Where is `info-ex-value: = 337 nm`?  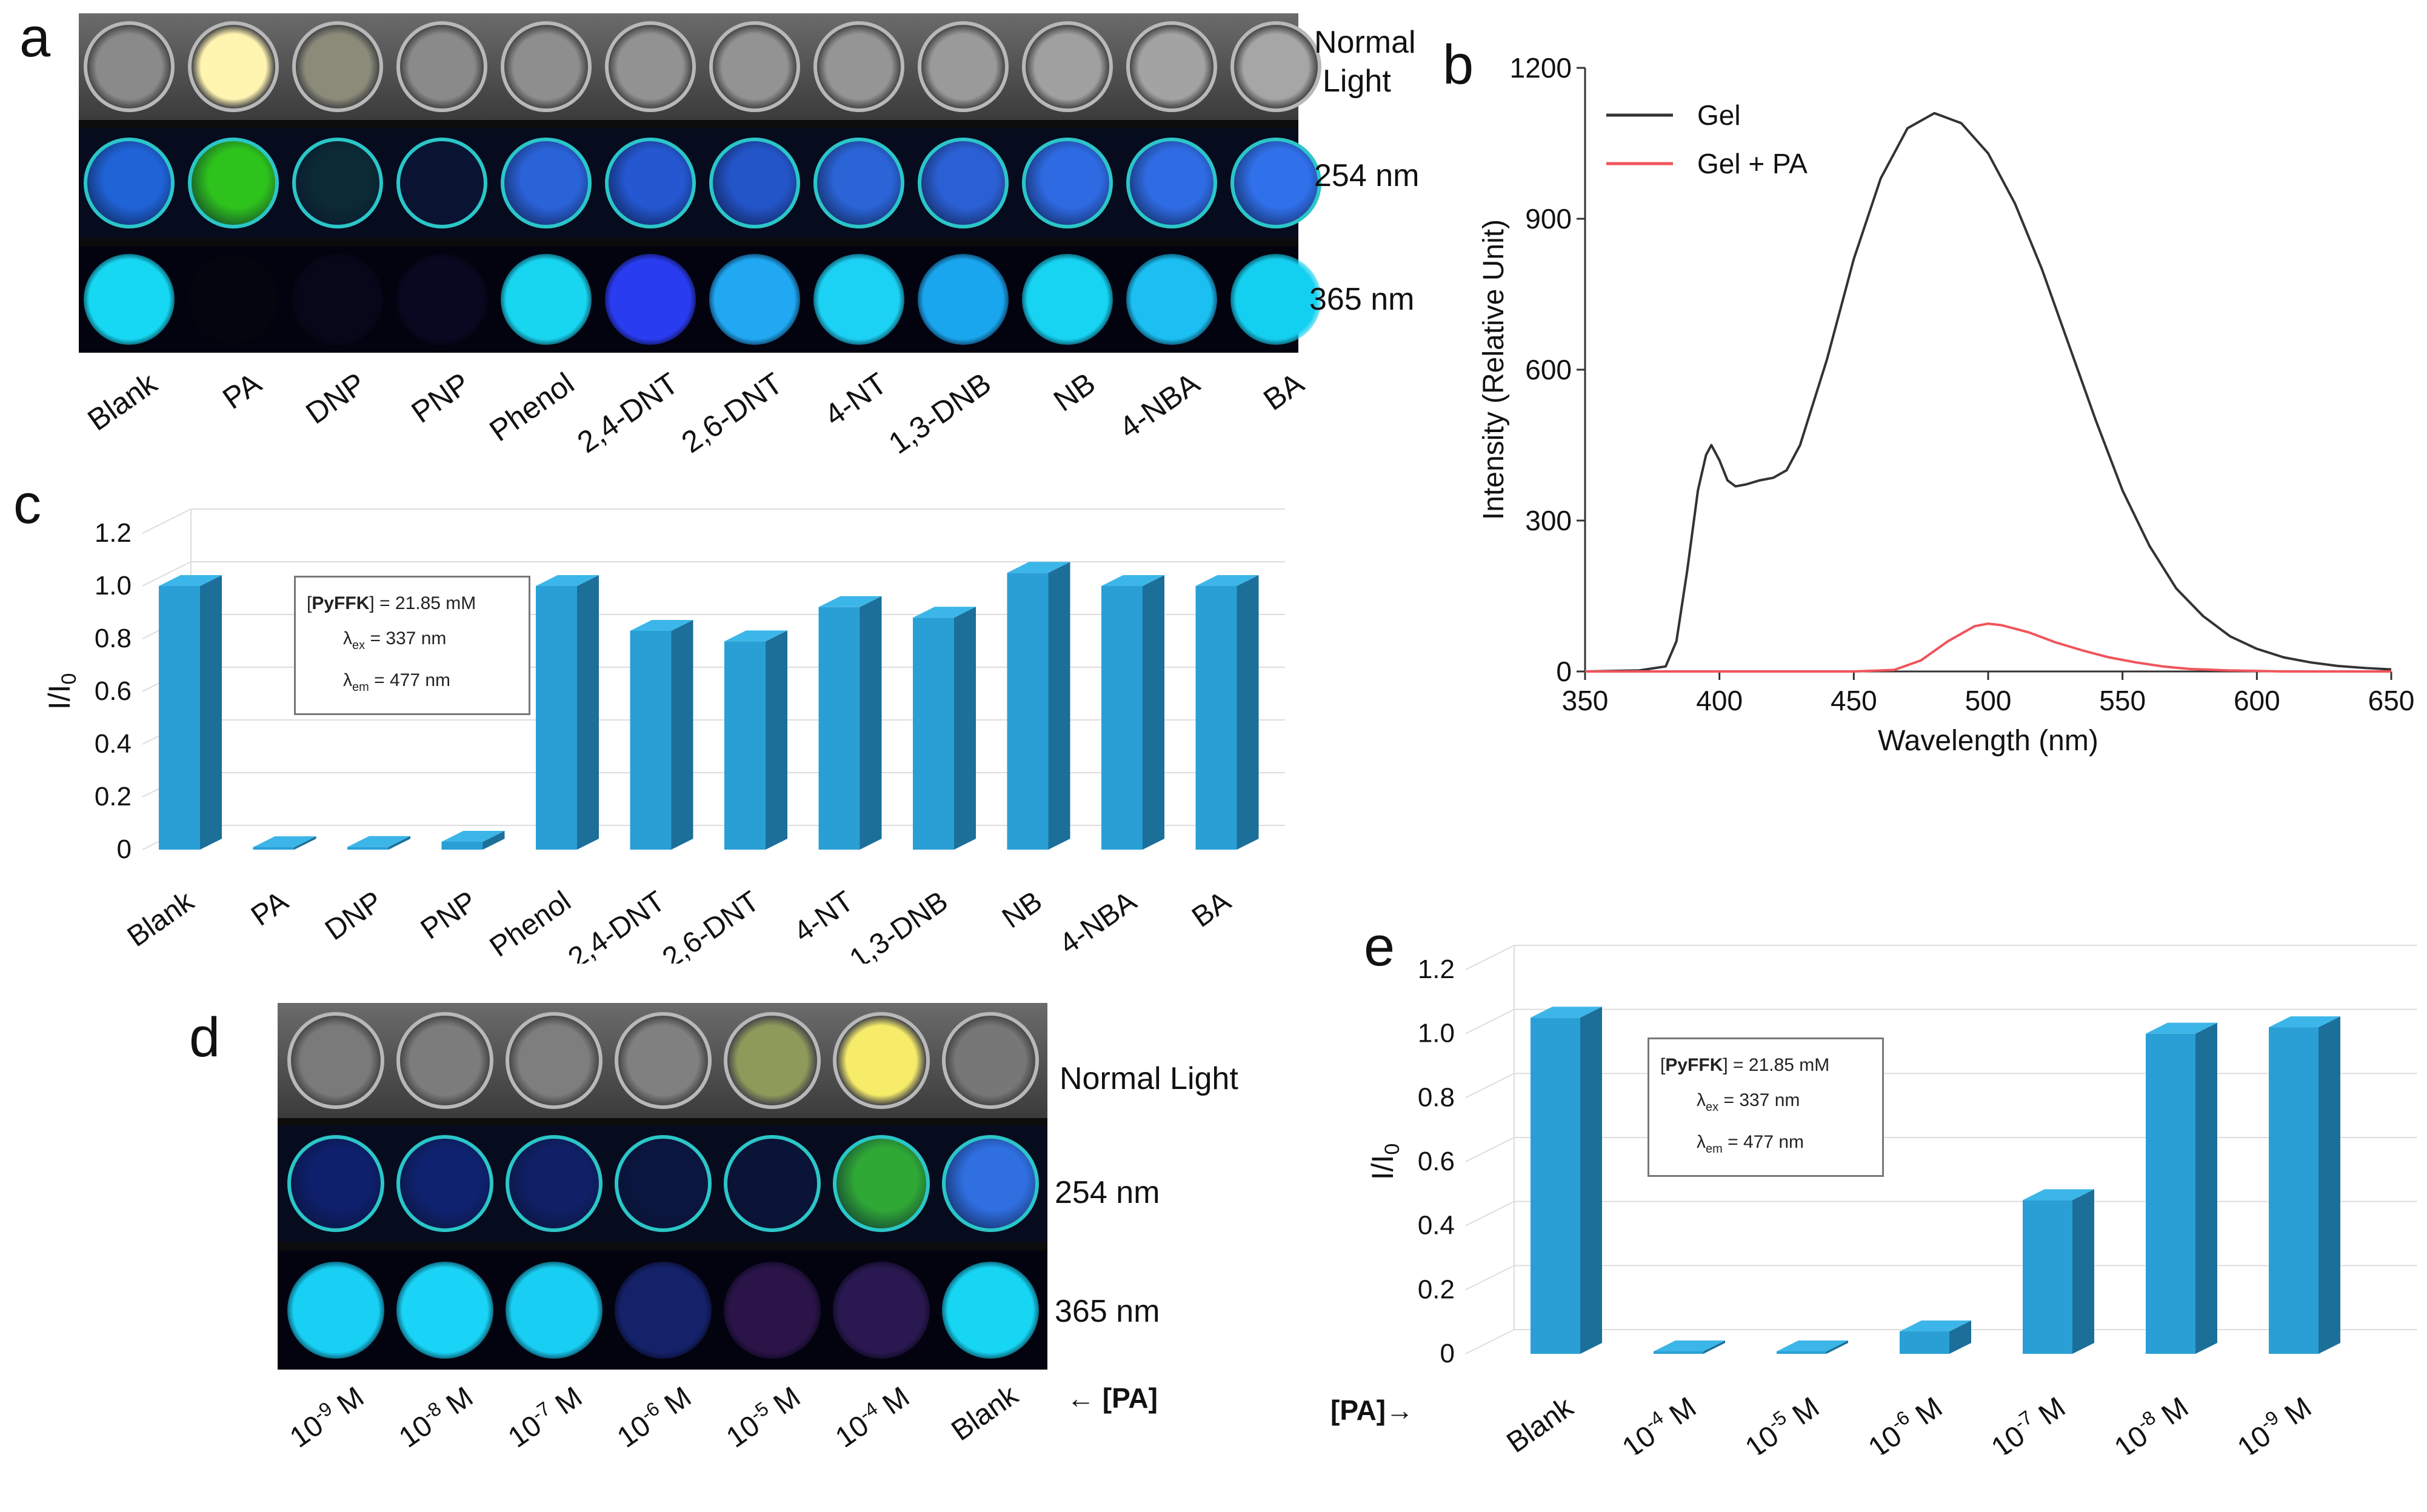 info-ex-value: = 337 nm is located at coordinates (406, 638).